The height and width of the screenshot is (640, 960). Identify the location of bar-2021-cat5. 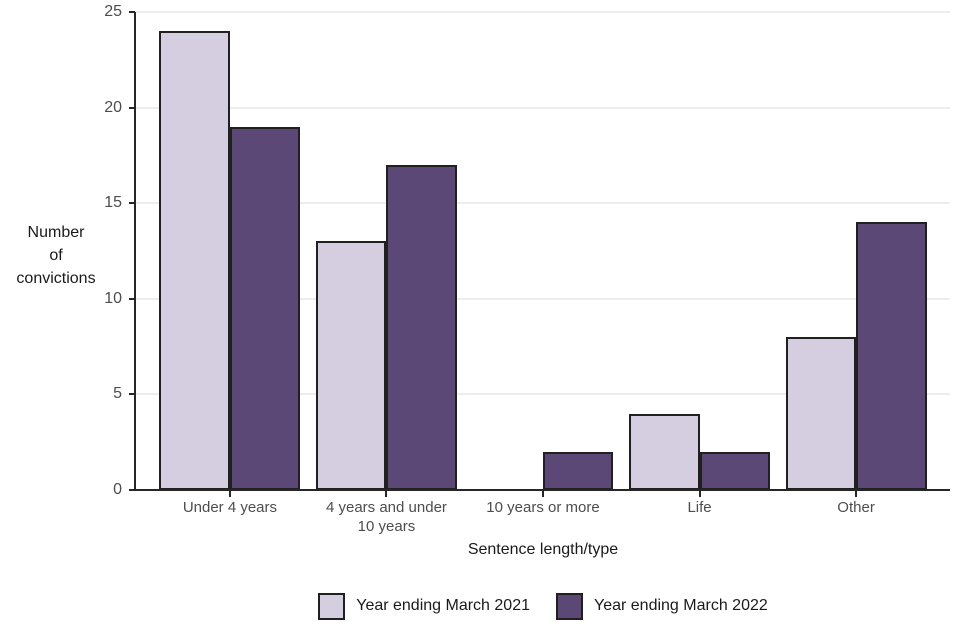
(821, 413).